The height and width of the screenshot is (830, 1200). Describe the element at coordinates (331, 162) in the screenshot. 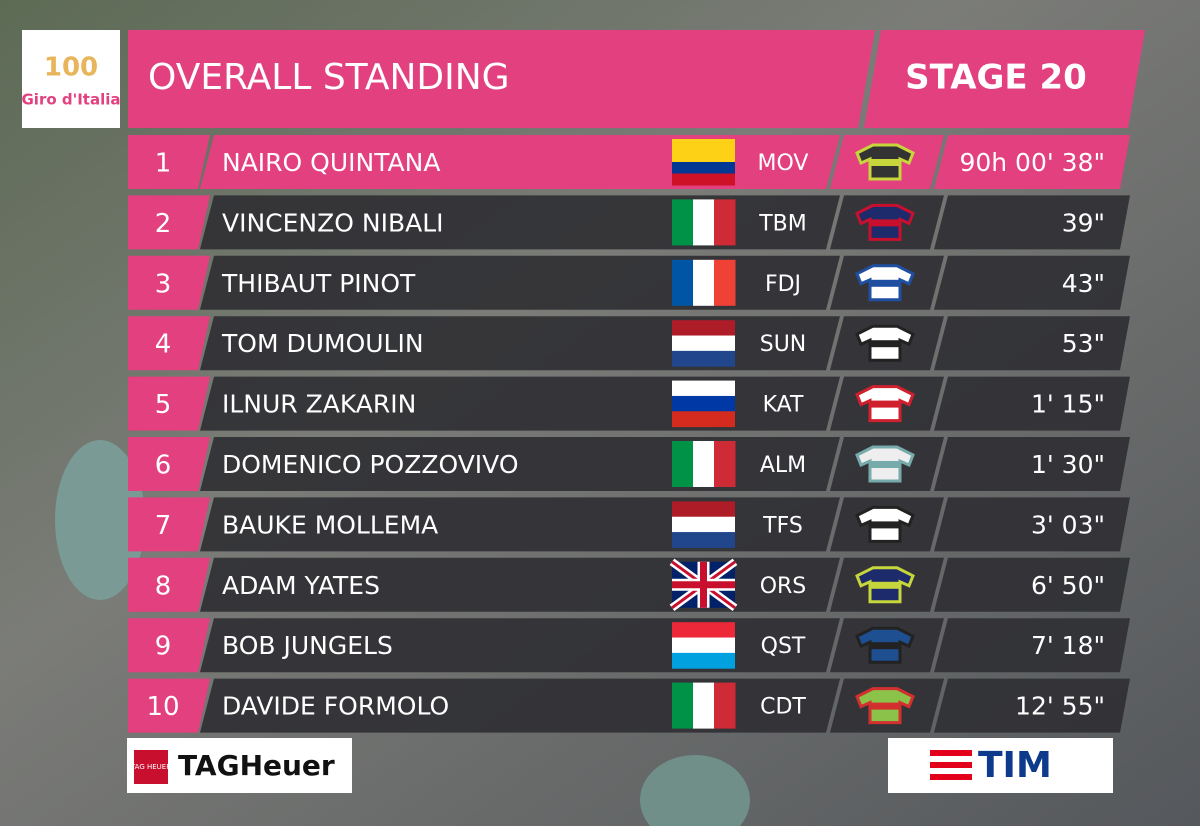

I see `rider-name: NAIRO QUINTANA` at that location.